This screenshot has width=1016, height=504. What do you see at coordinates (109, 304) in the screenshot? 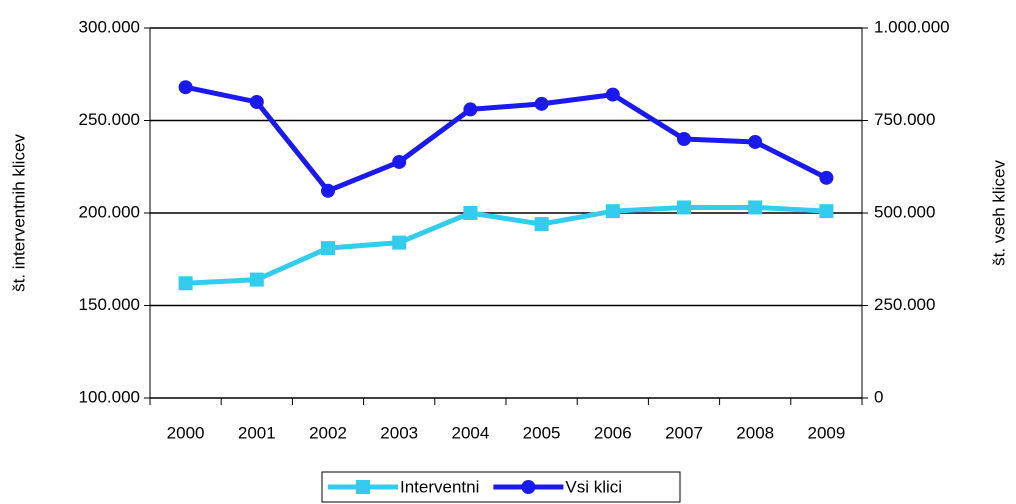
I see `y-tick-label: 150.000` at bounding box center [109, 304].